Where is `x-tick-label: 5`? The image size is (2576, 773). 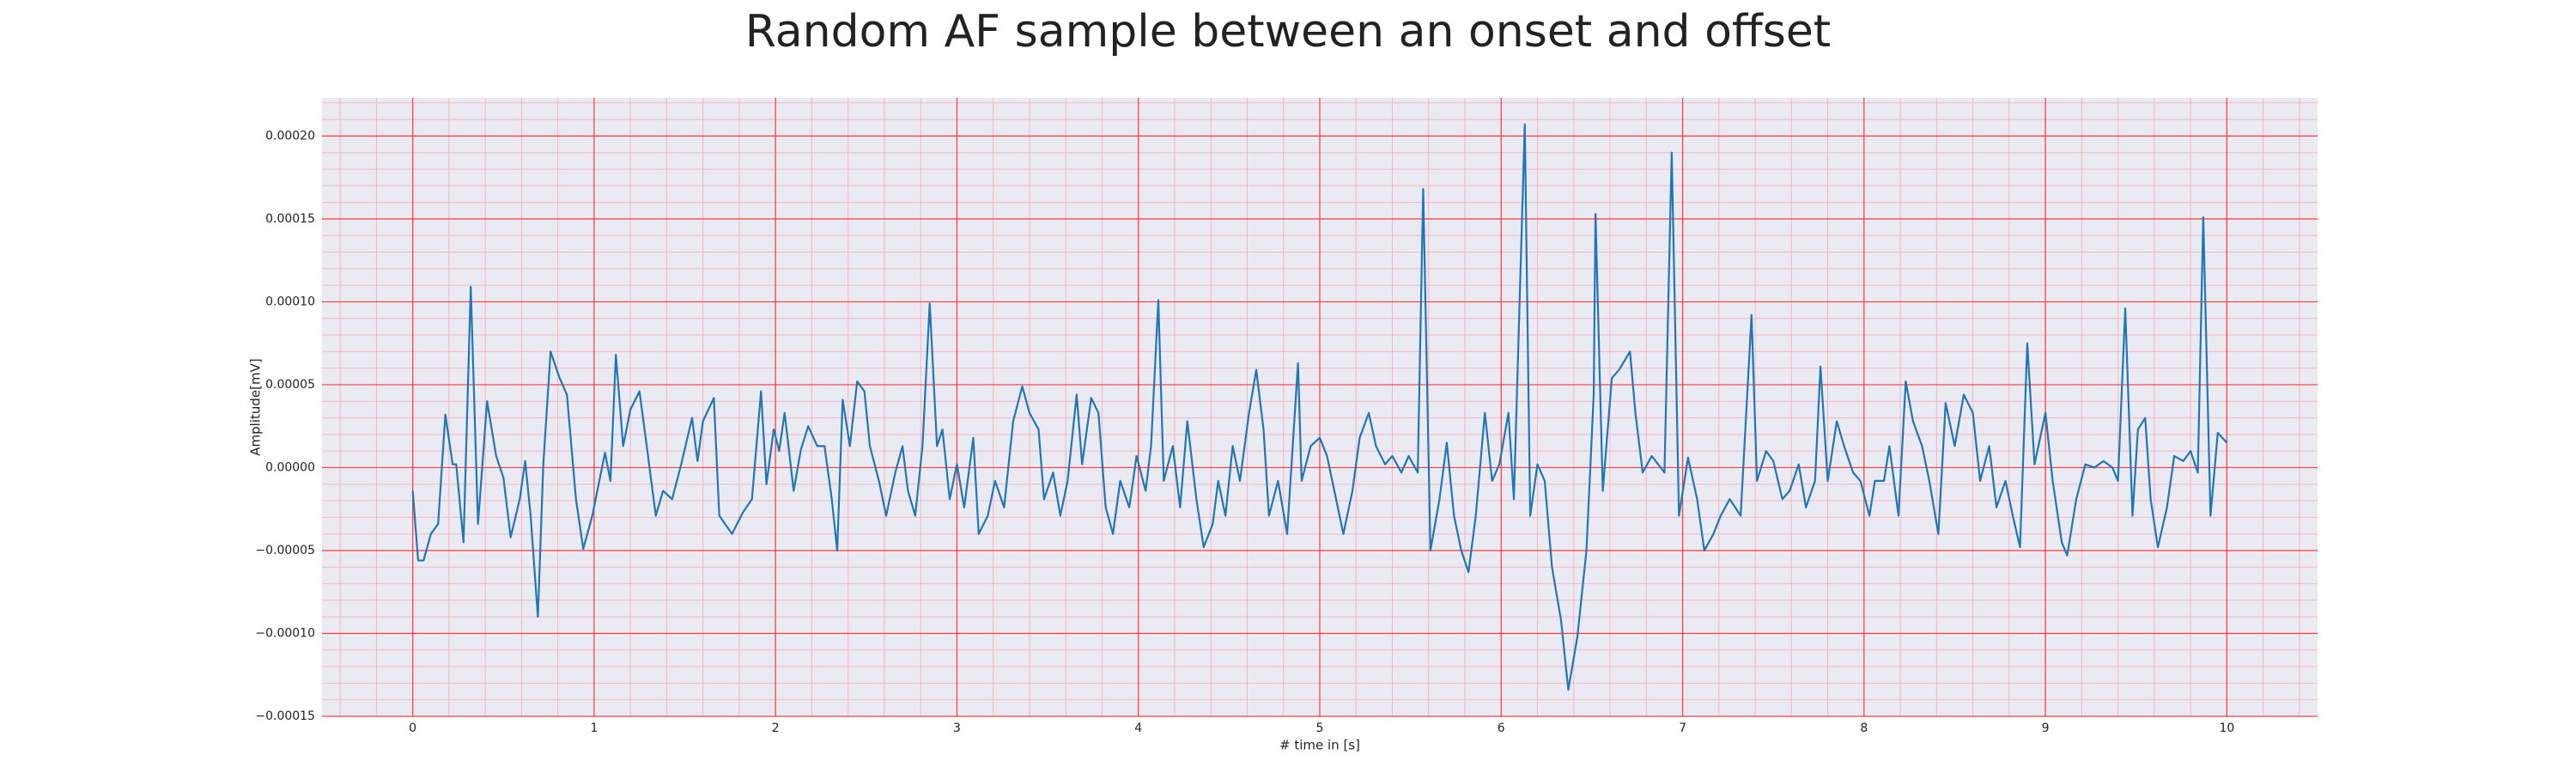 x-tick-label: 5 is located at coordinates (1320, 728).